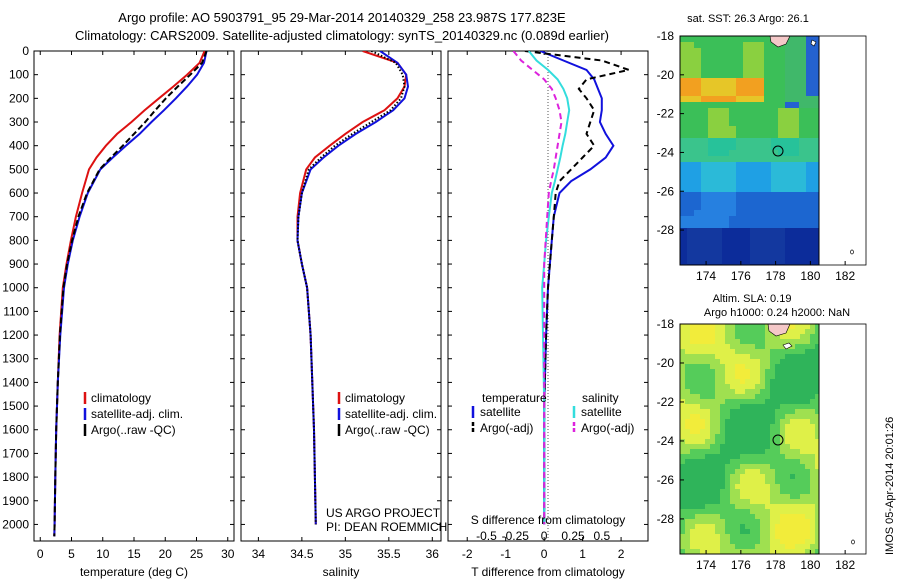 Image resolution: width=900 pixels, height=580 pixels. What do you see at coordinates (666, 324) in the screenshot?
I see `lat-tick-label: -18` at bounding box center [666, 324].